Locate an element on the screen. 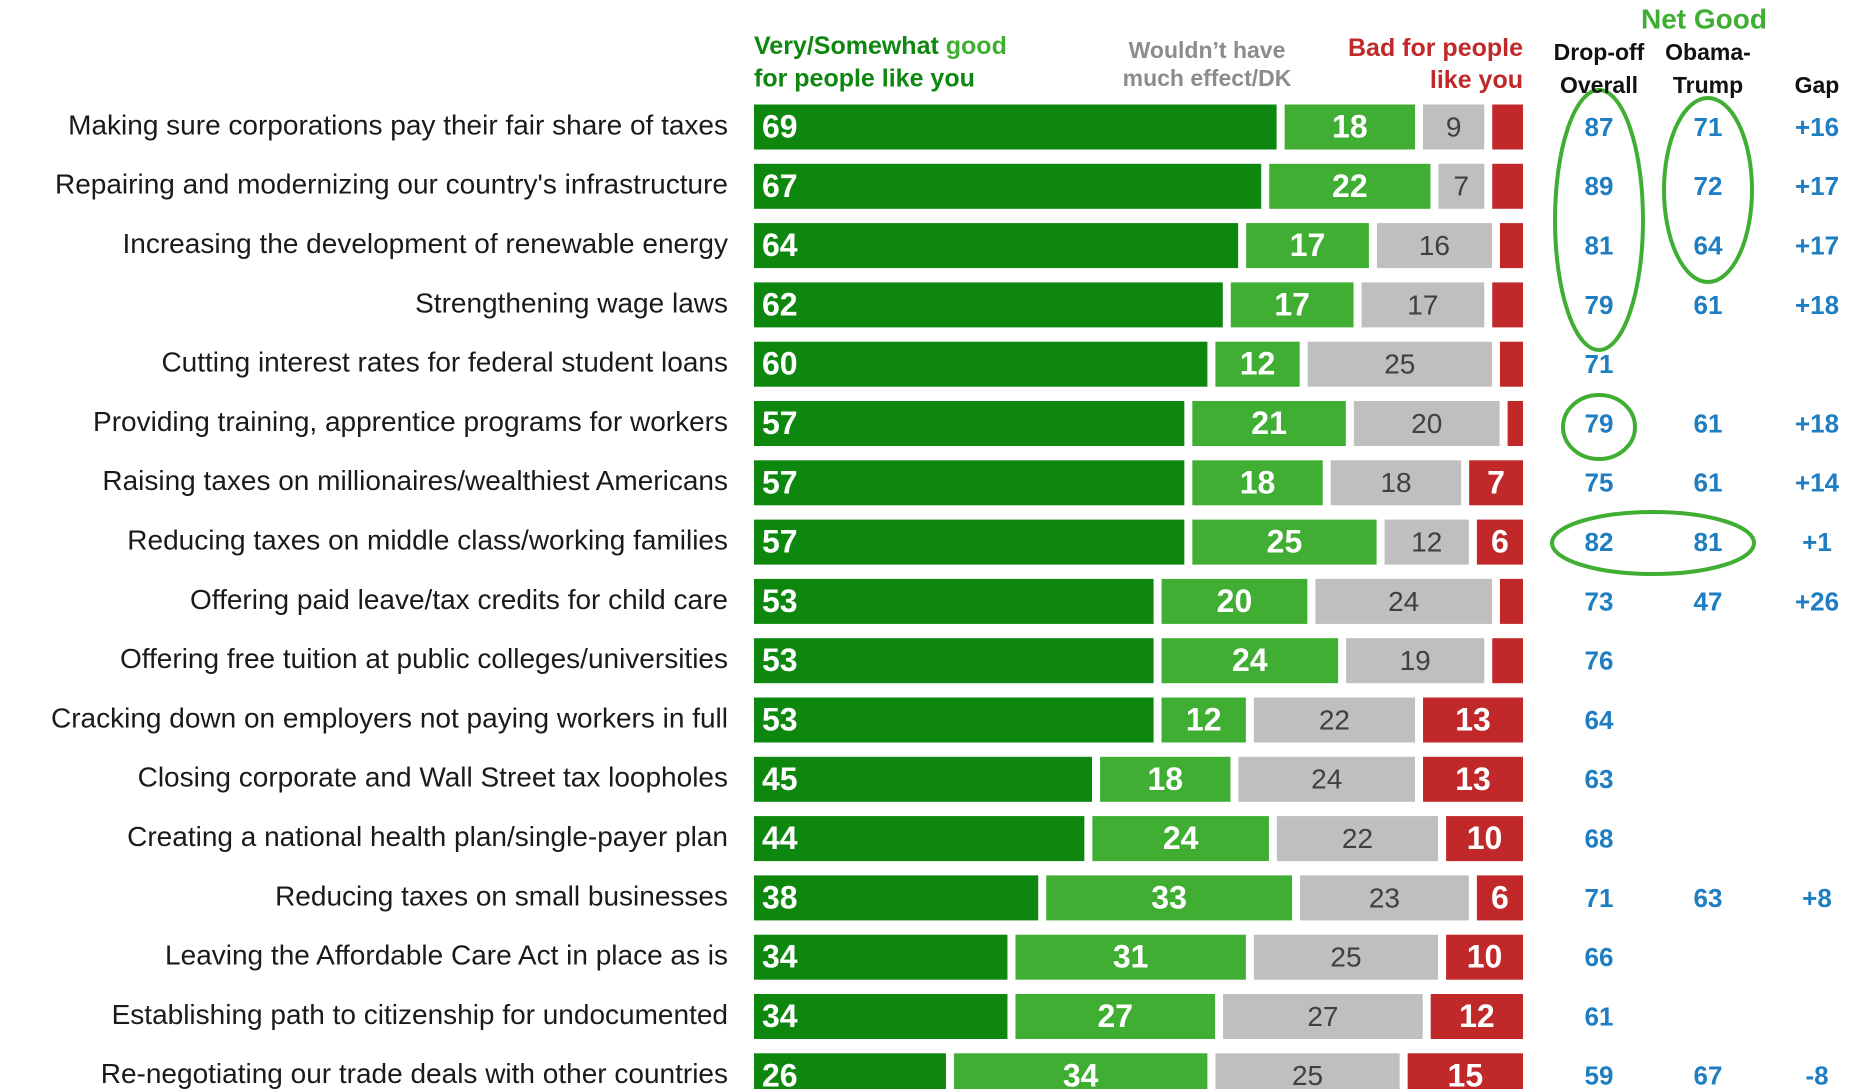 The image size is (1850, 1089). bar-value-label: 34 is located at coordinates (1081, 1073).